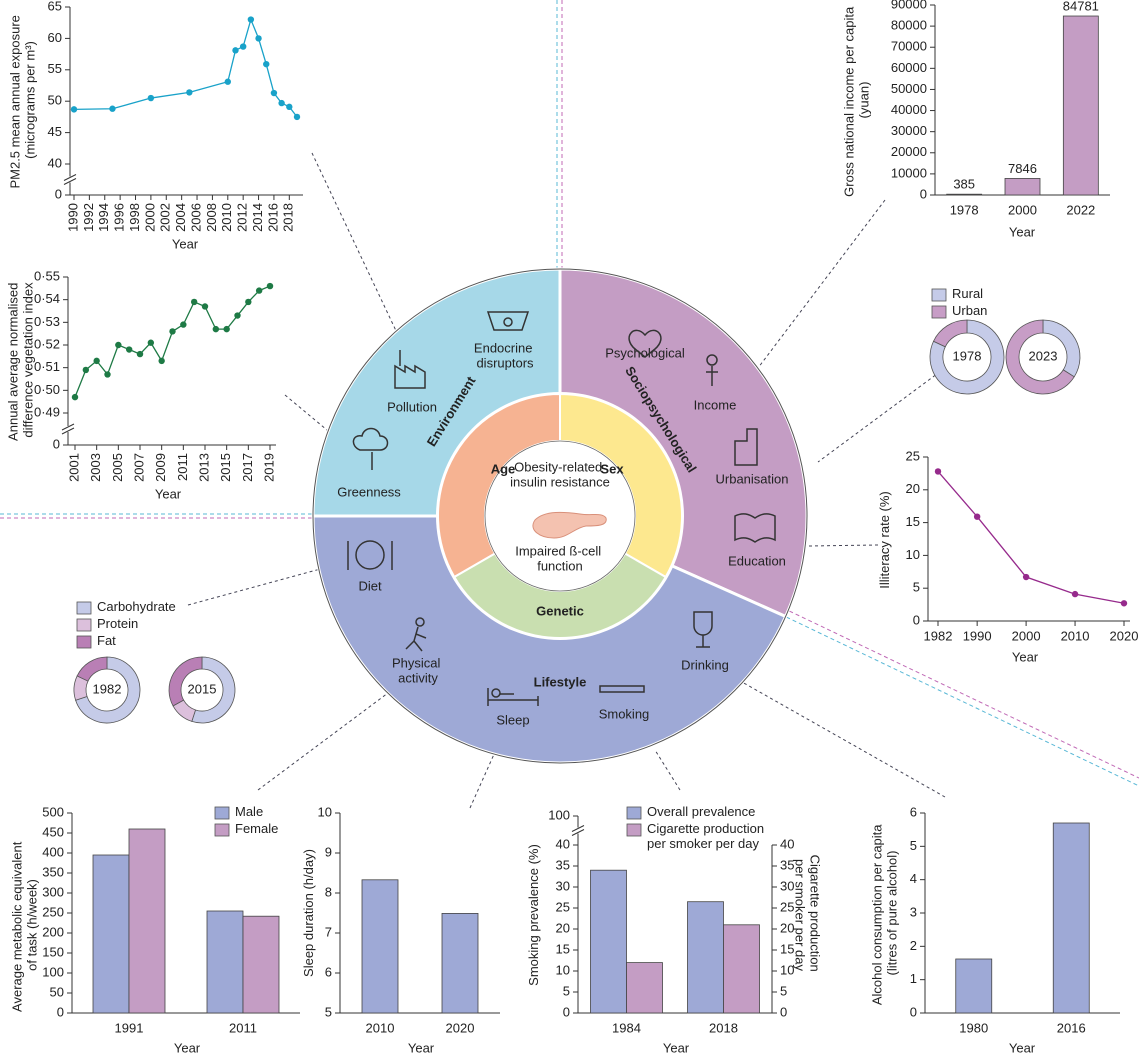 The width and height of the screenshot is (1139, 1055). Describe the element at coordinates (757, 560) in the screenshot. I see `factor-label: Education` at that location.